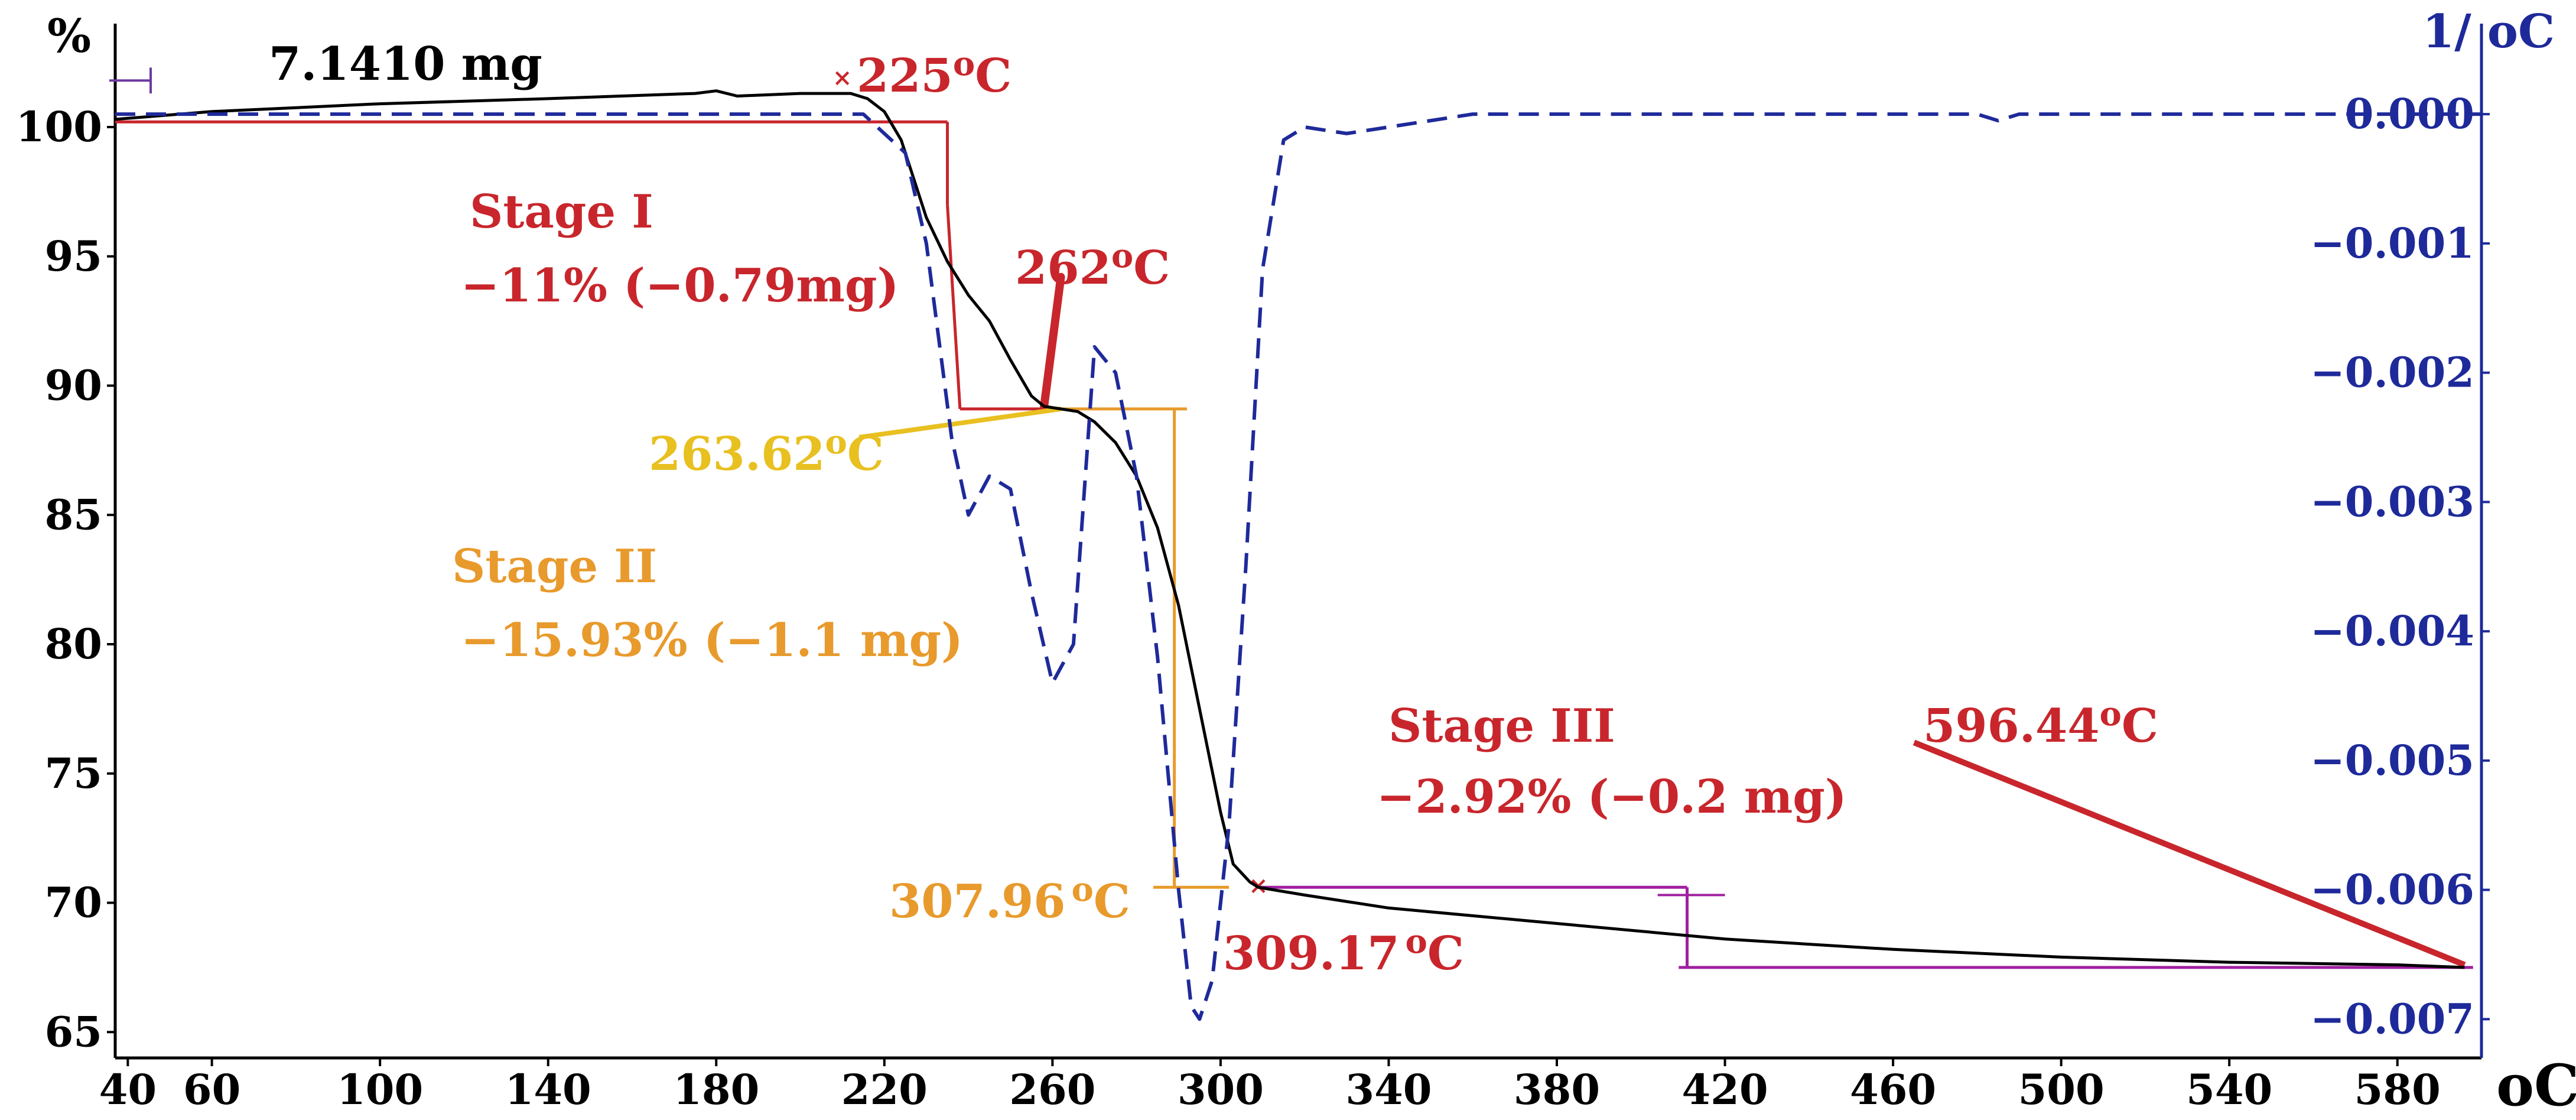 This screenshot has height=1120, width=2576. Describe the element at coordinates (2392, 630) in the screenshot. I see `right-tick-label: −0.004` at that location.